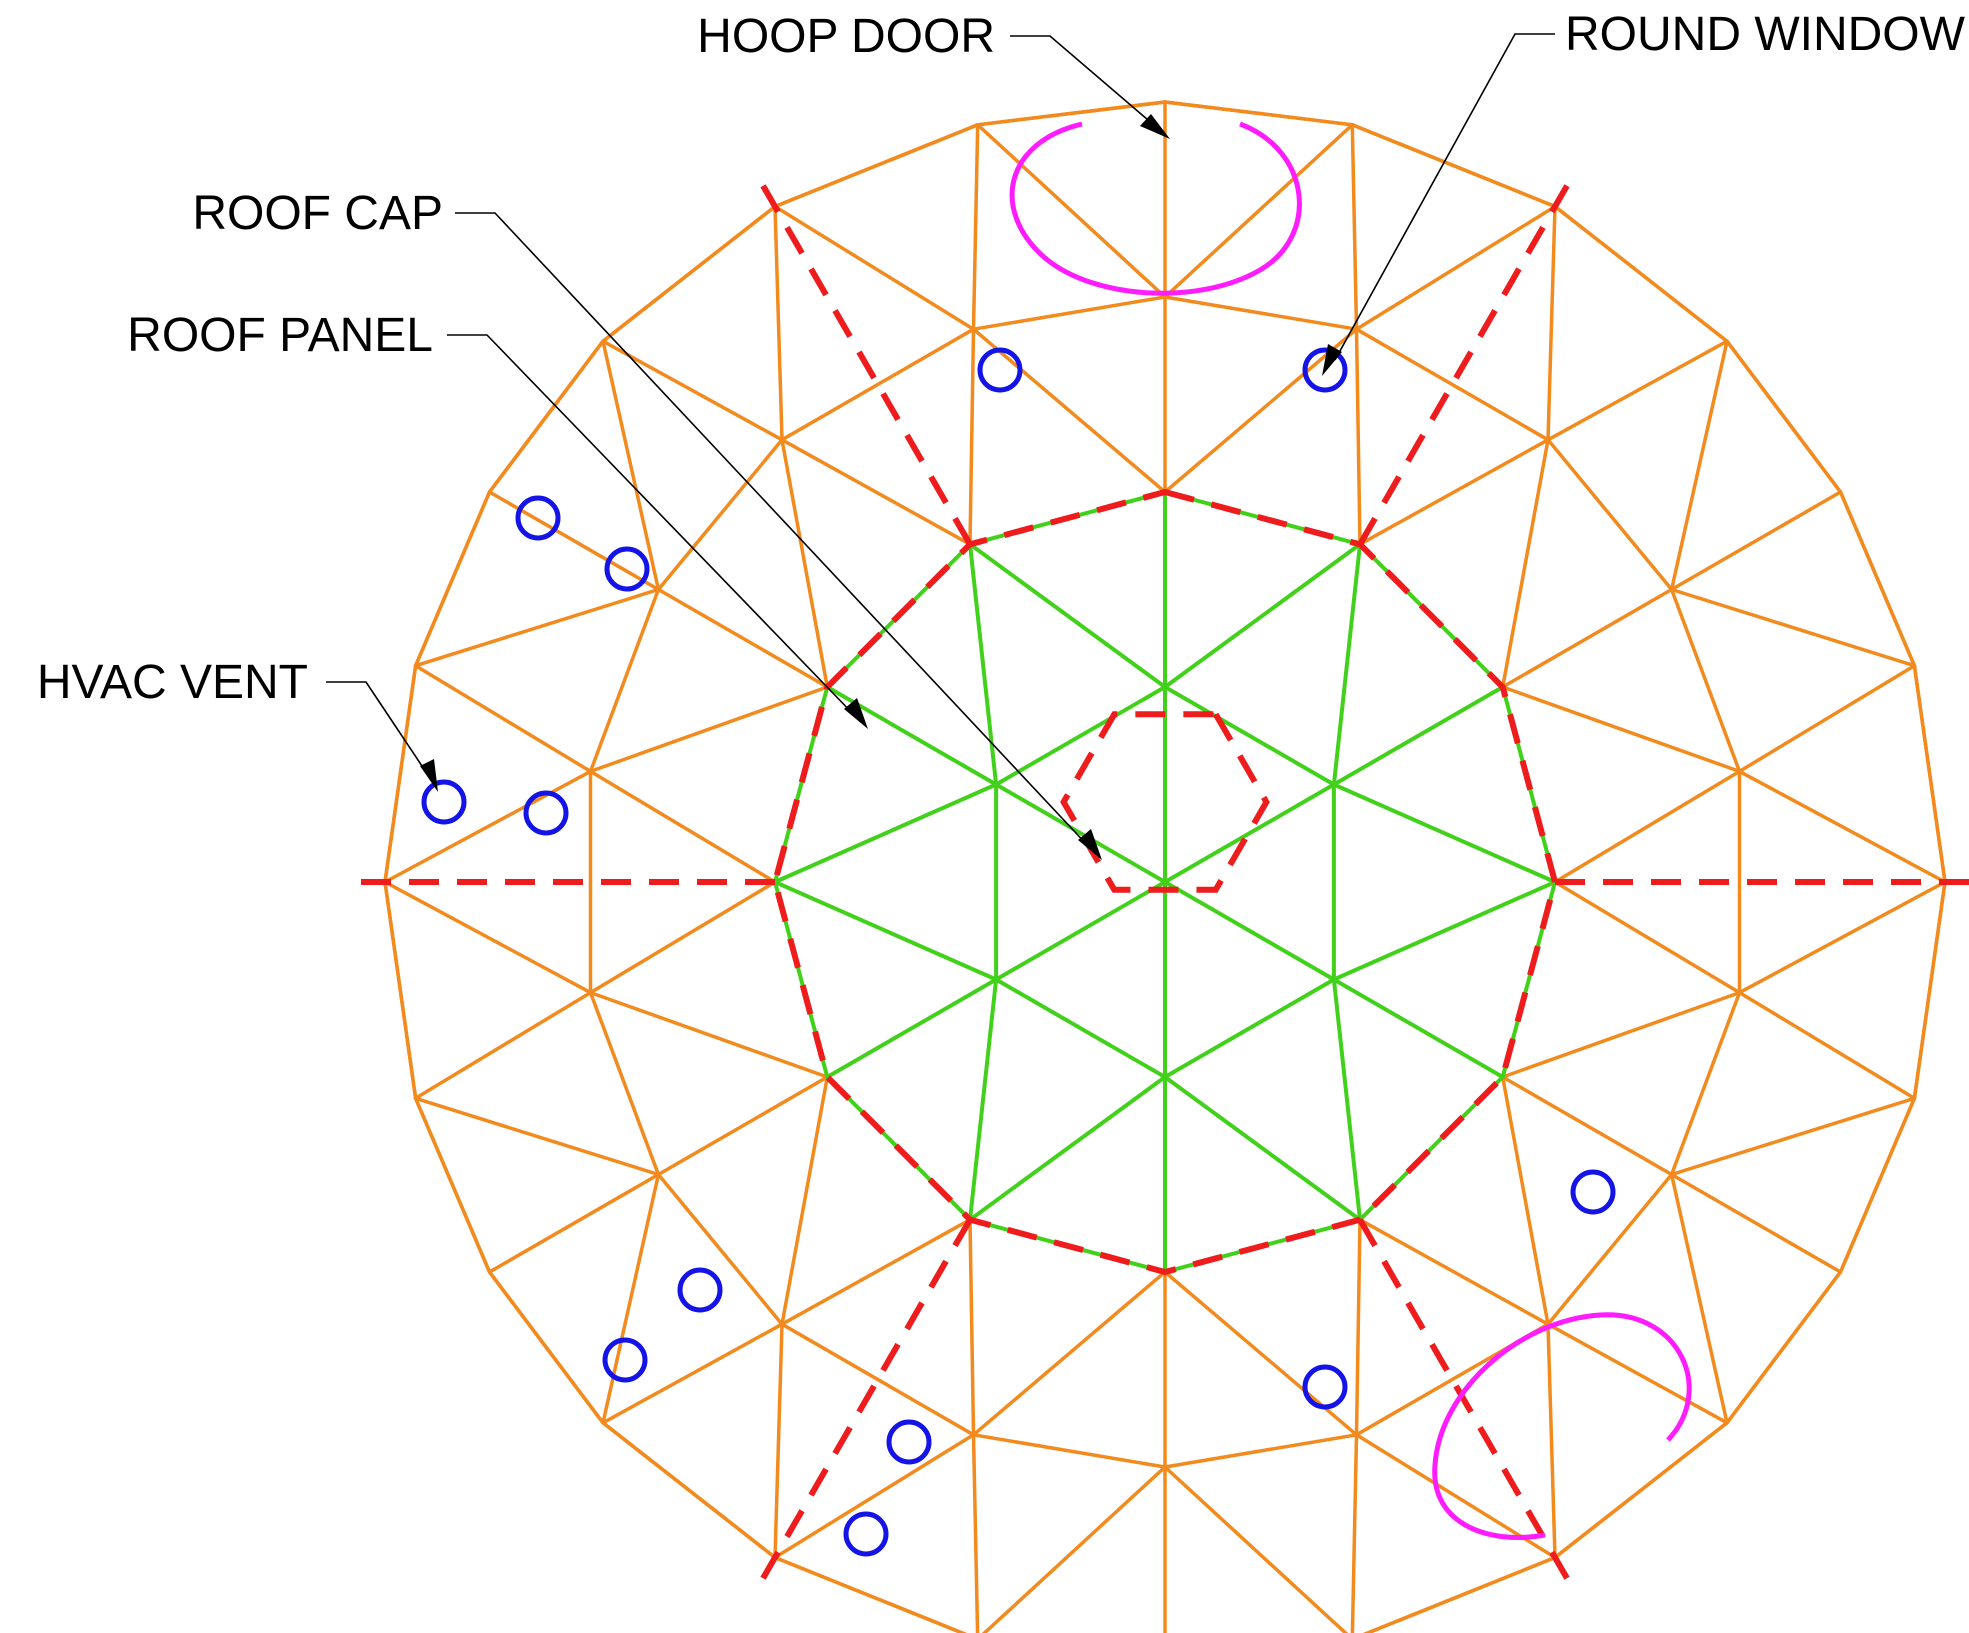 This screenshot has width=1969, height=1633. Describe the element at coordinates (1090, 844) in the screenshot. I see `roof-cap-arrowhead` at that location.